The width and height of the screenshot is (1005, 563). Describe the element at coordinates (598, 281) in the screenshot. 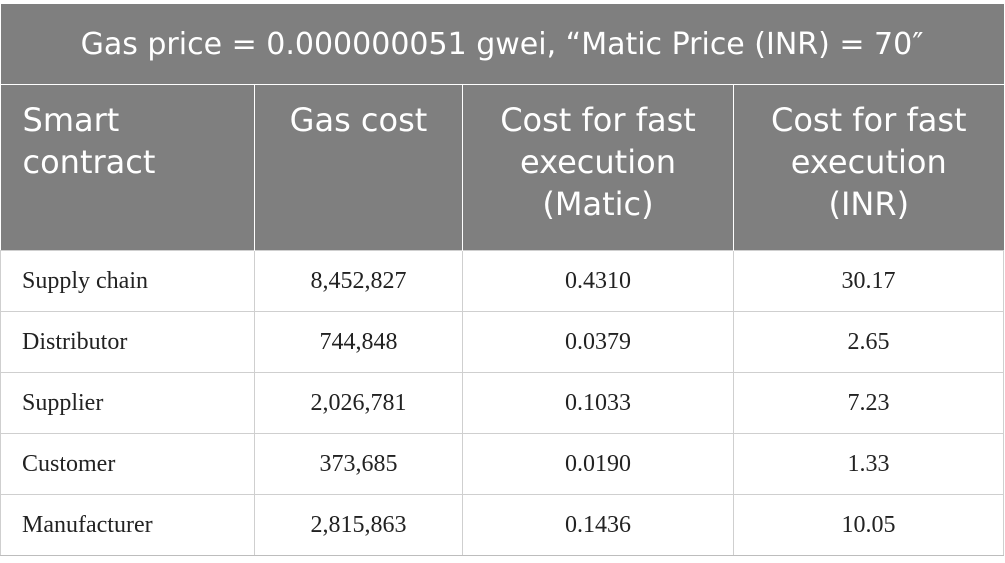

I see `cell-cost-matic: 0.4310` at that location.